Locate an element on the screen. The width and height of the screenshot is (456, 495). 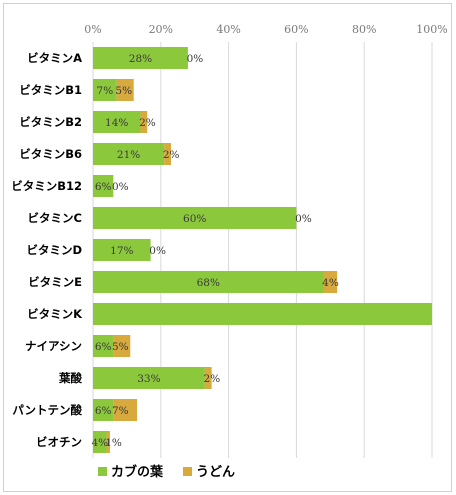
data-label: 1% is located at coordinates (113, 443).